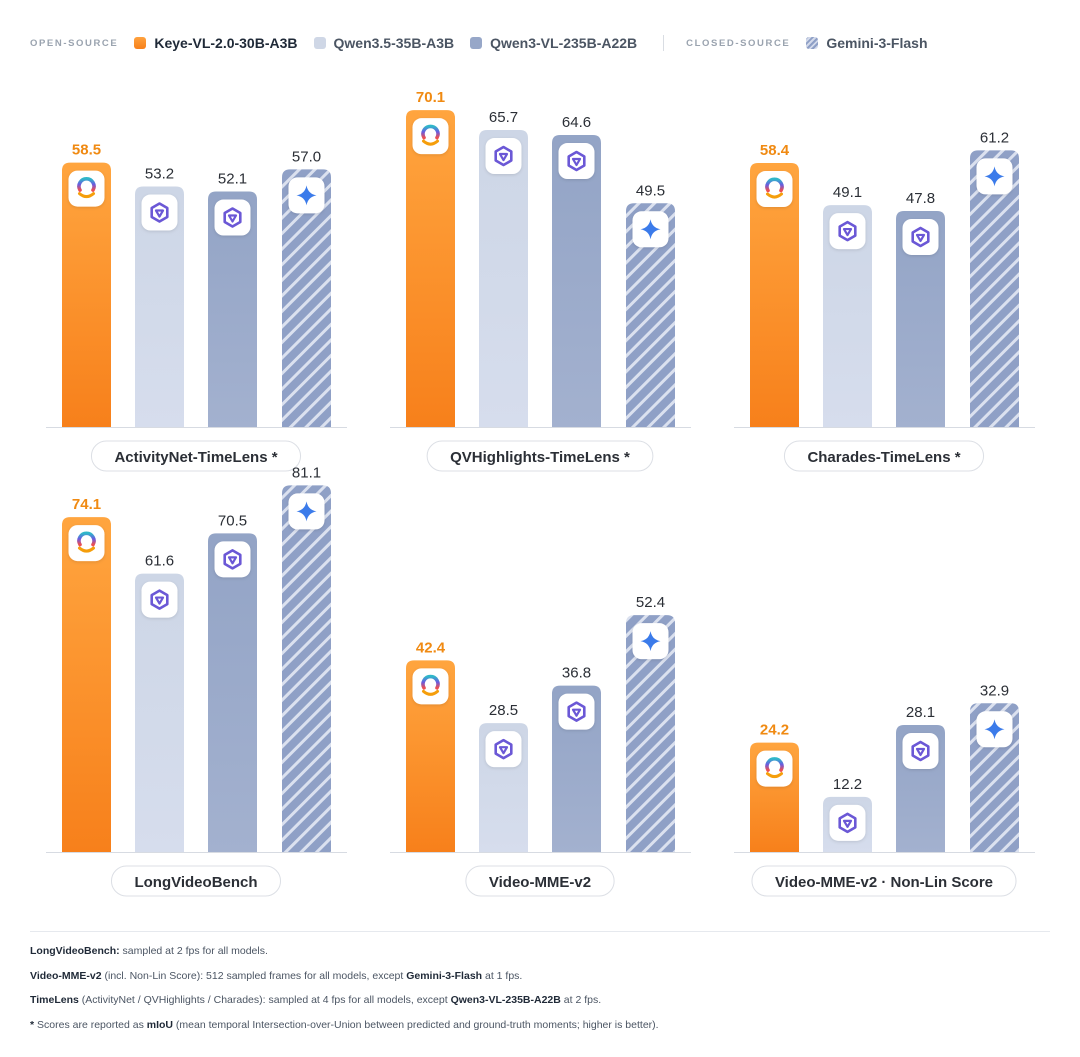 The width and height of the screenshot is (1080, 1057). I want to click on value-label-1: 58.5, so click(86, 150).